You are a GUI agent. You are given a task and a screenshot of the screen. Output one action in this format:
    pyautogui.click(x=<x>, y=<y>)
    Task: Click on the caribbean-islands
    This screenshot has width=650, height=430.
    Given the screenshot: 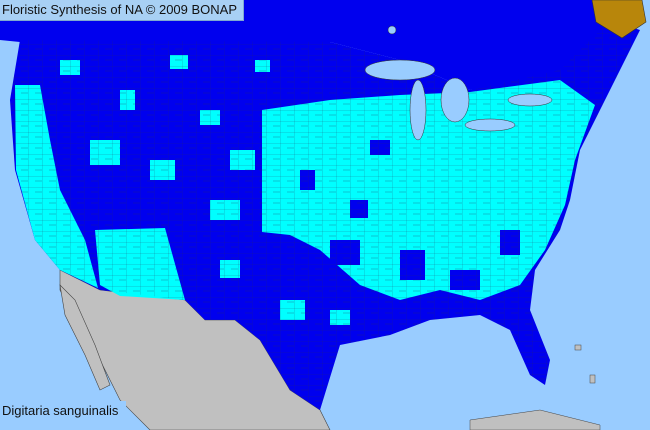 What is the action you would take?
    pyautogui.click(x=535, y=387)
    